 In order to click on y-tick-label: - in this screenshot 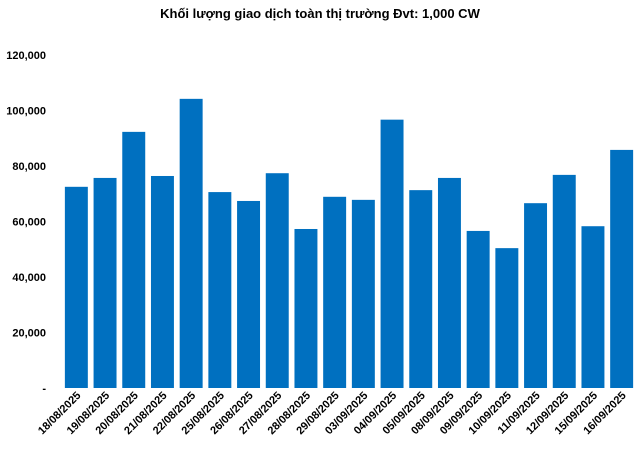, I will do `click(44, 389)`.